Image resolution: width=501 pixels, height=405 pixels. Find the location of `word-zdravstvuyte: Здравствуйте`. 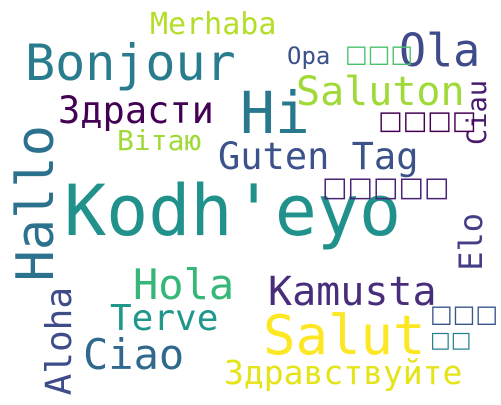

word-zdravstvuyte: Здравствуйте is located at coordinates (343, 372).